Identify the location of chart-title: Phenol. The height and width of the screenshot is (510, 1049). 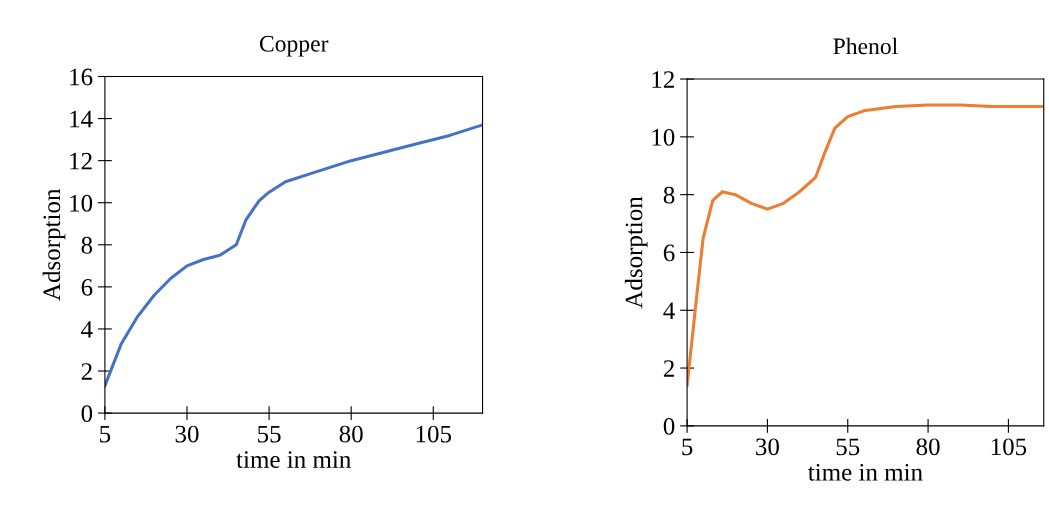
(865, 46).